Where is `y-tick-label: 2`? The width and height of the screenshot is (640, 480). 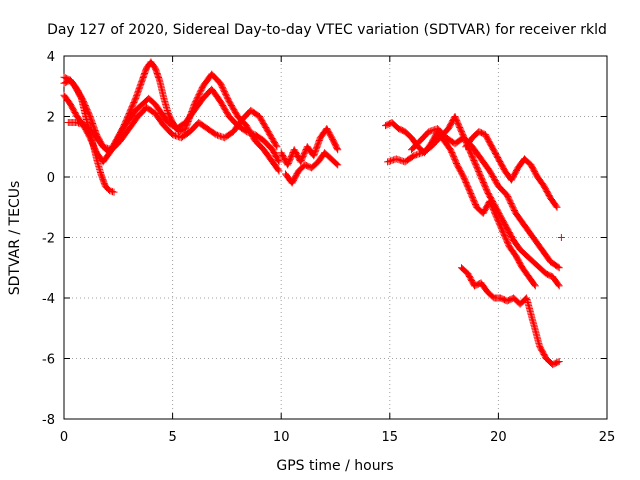
y-tick-label: 2 is located at coordinates (51, 118).